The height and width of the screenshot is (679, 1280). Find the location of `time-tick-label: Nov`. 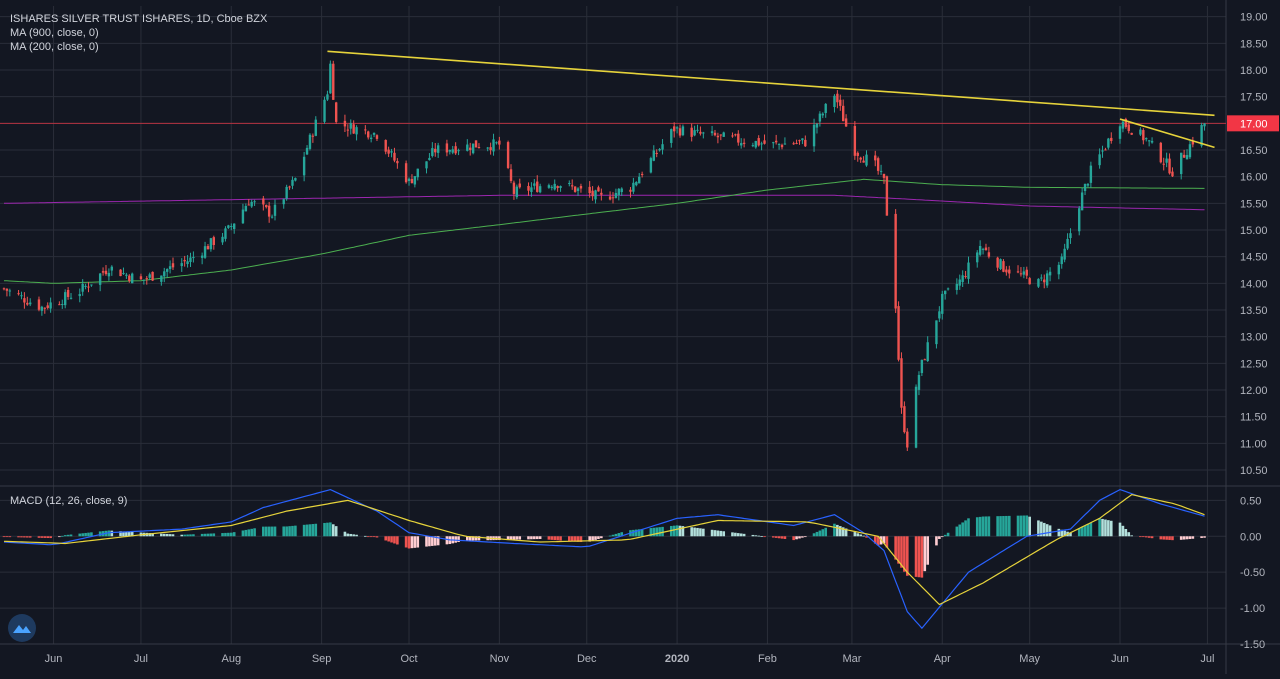

time-tick-label: Nov is located at coordinates (500, 659).